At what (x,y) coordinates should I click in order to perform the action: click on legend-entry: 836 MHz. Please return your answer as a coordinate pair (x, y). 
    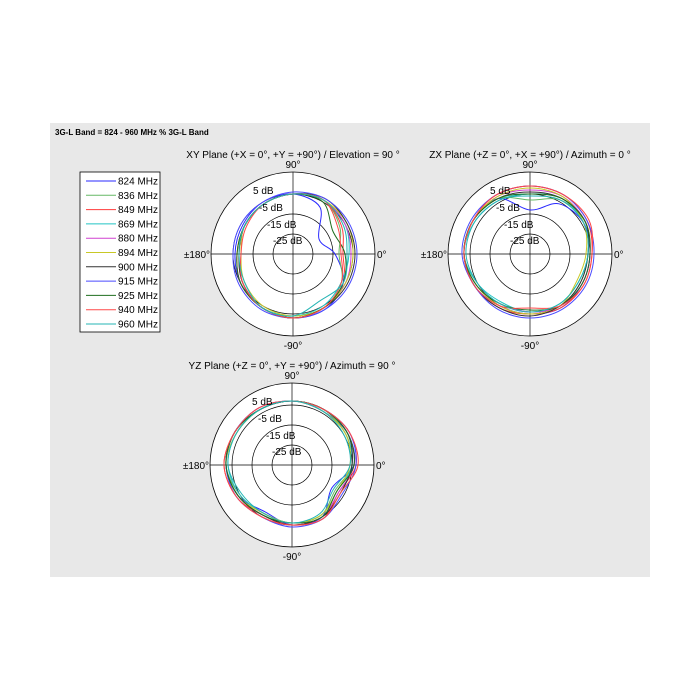
    Looking at the image, I should click on (138, 196).